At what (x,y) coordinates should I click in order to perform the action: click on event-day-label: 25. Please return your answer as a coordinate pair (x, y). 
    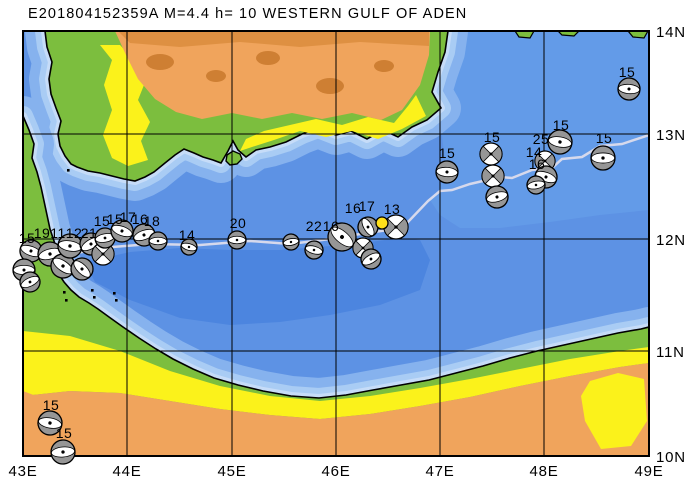
    Looking at the image, I should click on (541, 139).